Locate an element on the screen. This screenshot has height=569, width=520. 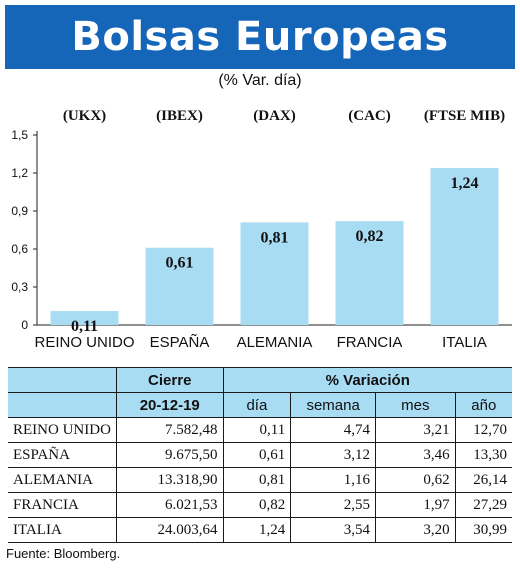
table-row: ALEMANIA 13.318,90 0,81 1,16 0,62 26,14 is located at coordinates (260, 480).